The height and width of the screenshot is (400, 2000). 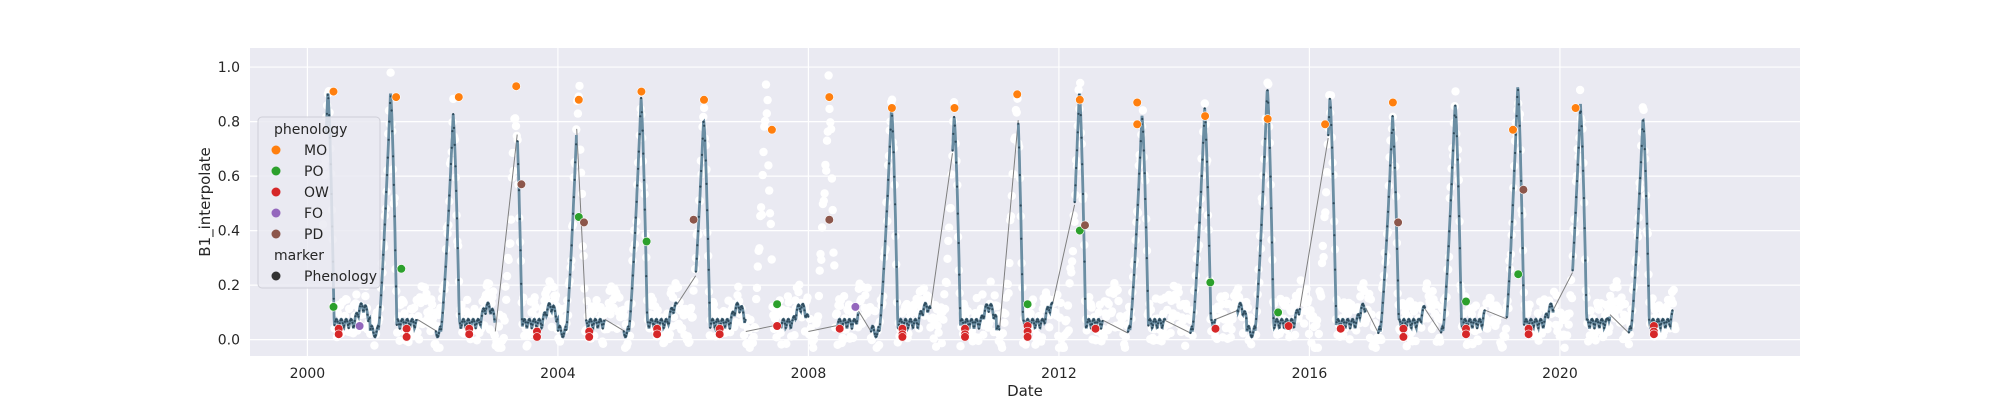 I want to click on x-tick-label: 2016, so click(x=1310, y=374).